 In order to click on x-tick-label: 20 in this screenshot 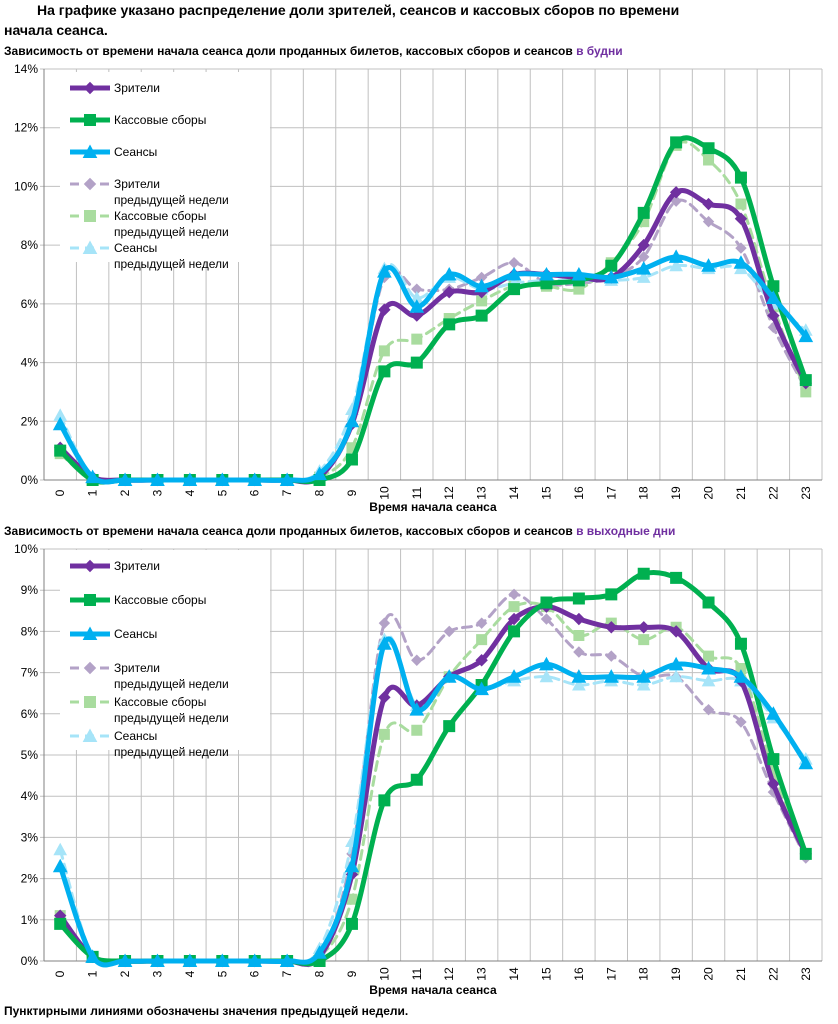, I will do `click(709, 974)`.